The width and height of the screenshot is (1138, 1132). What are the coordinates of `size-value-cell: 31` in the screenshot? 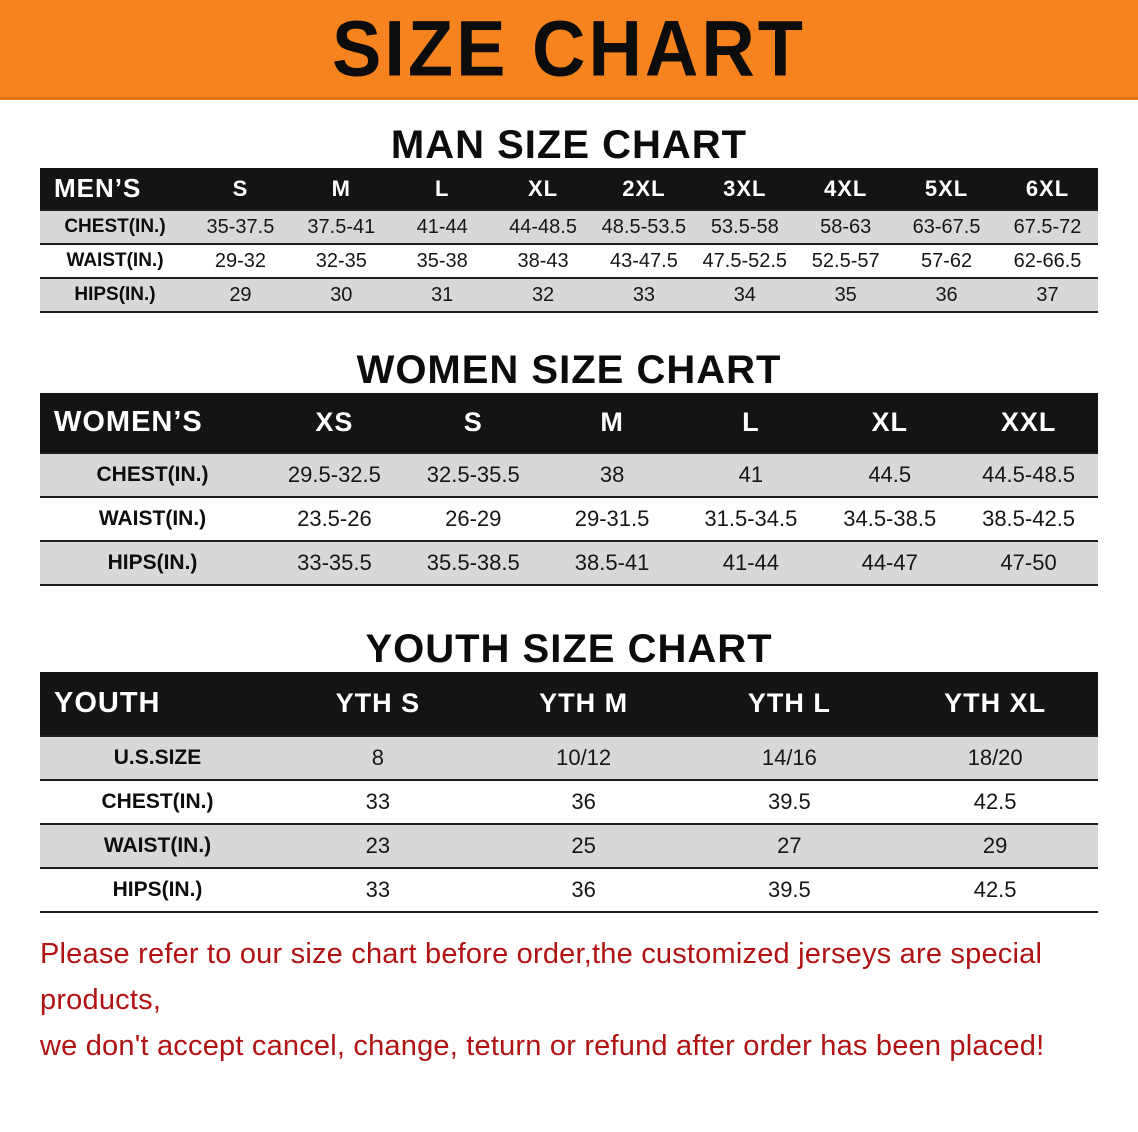 It's located at (442, 294).